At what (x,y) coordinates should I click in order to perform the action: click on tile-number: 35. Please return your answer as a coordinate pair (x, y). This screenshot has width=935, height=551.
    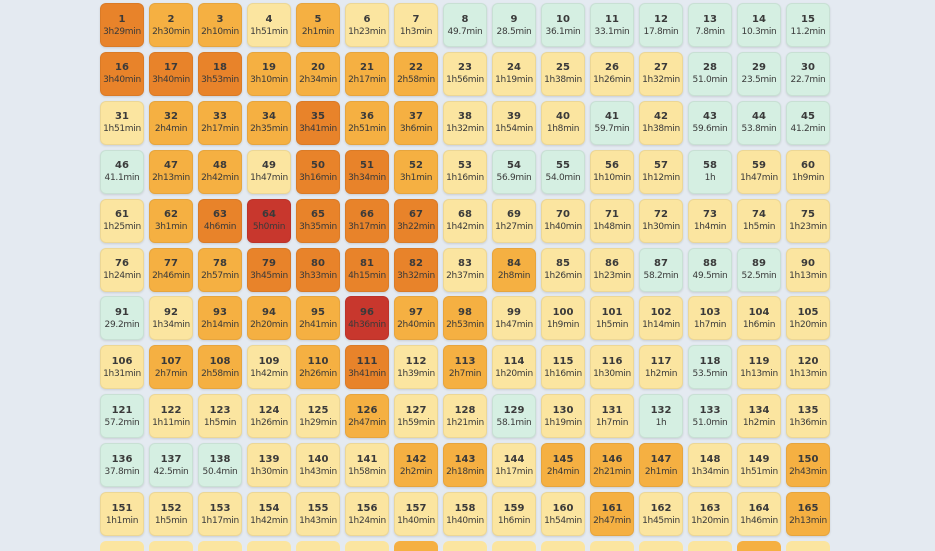
    Looking at the image, I should click on (318, 117).